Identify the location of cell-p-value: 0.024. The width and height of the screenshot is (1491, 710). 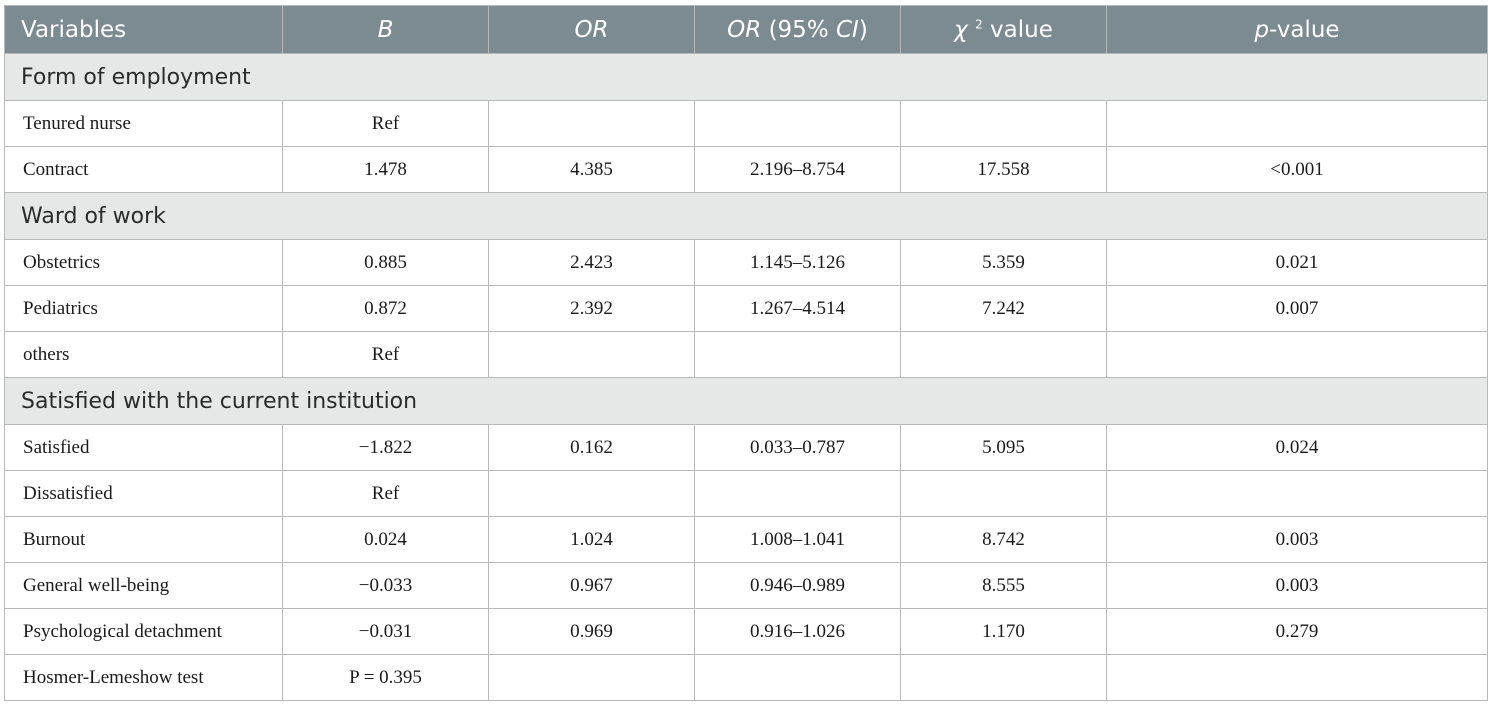
(1297, 447).